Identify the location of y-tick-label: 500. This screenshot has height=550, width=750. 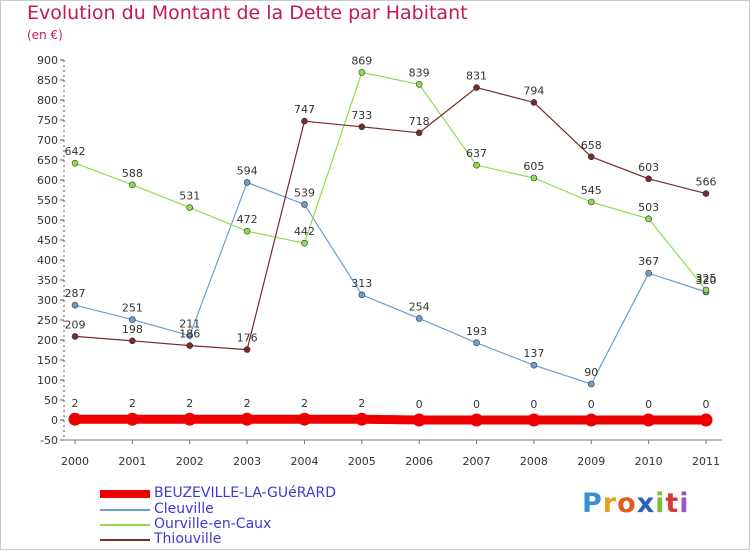
(47, 220).